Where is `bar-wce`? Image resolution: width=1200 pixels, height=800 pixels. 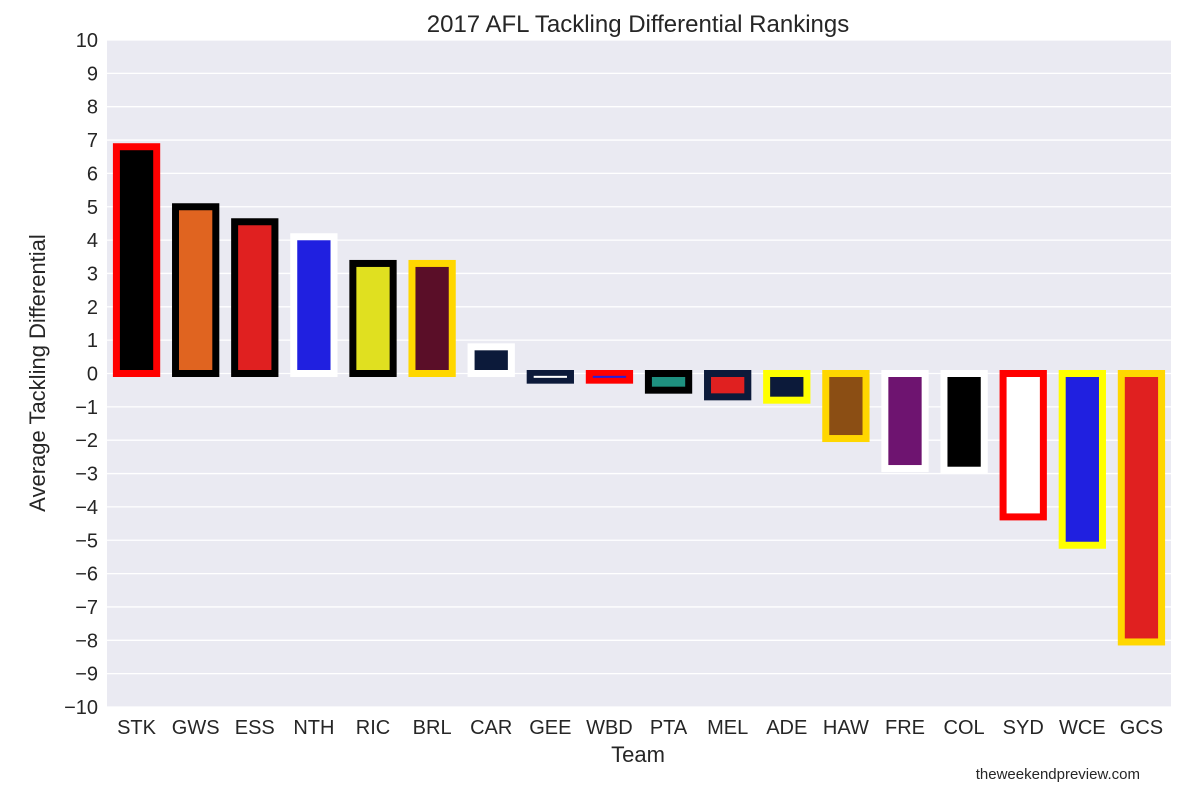
bar-wce is located at coordinates (1082, 459).